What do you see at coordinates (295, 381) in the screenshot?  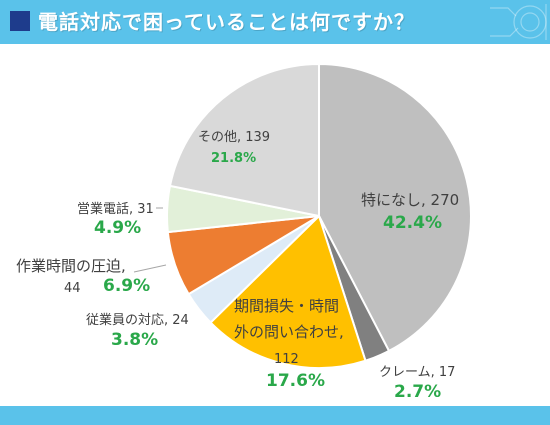 I see `percent-kikan: 17.6%` at bounding box center [295, 381].